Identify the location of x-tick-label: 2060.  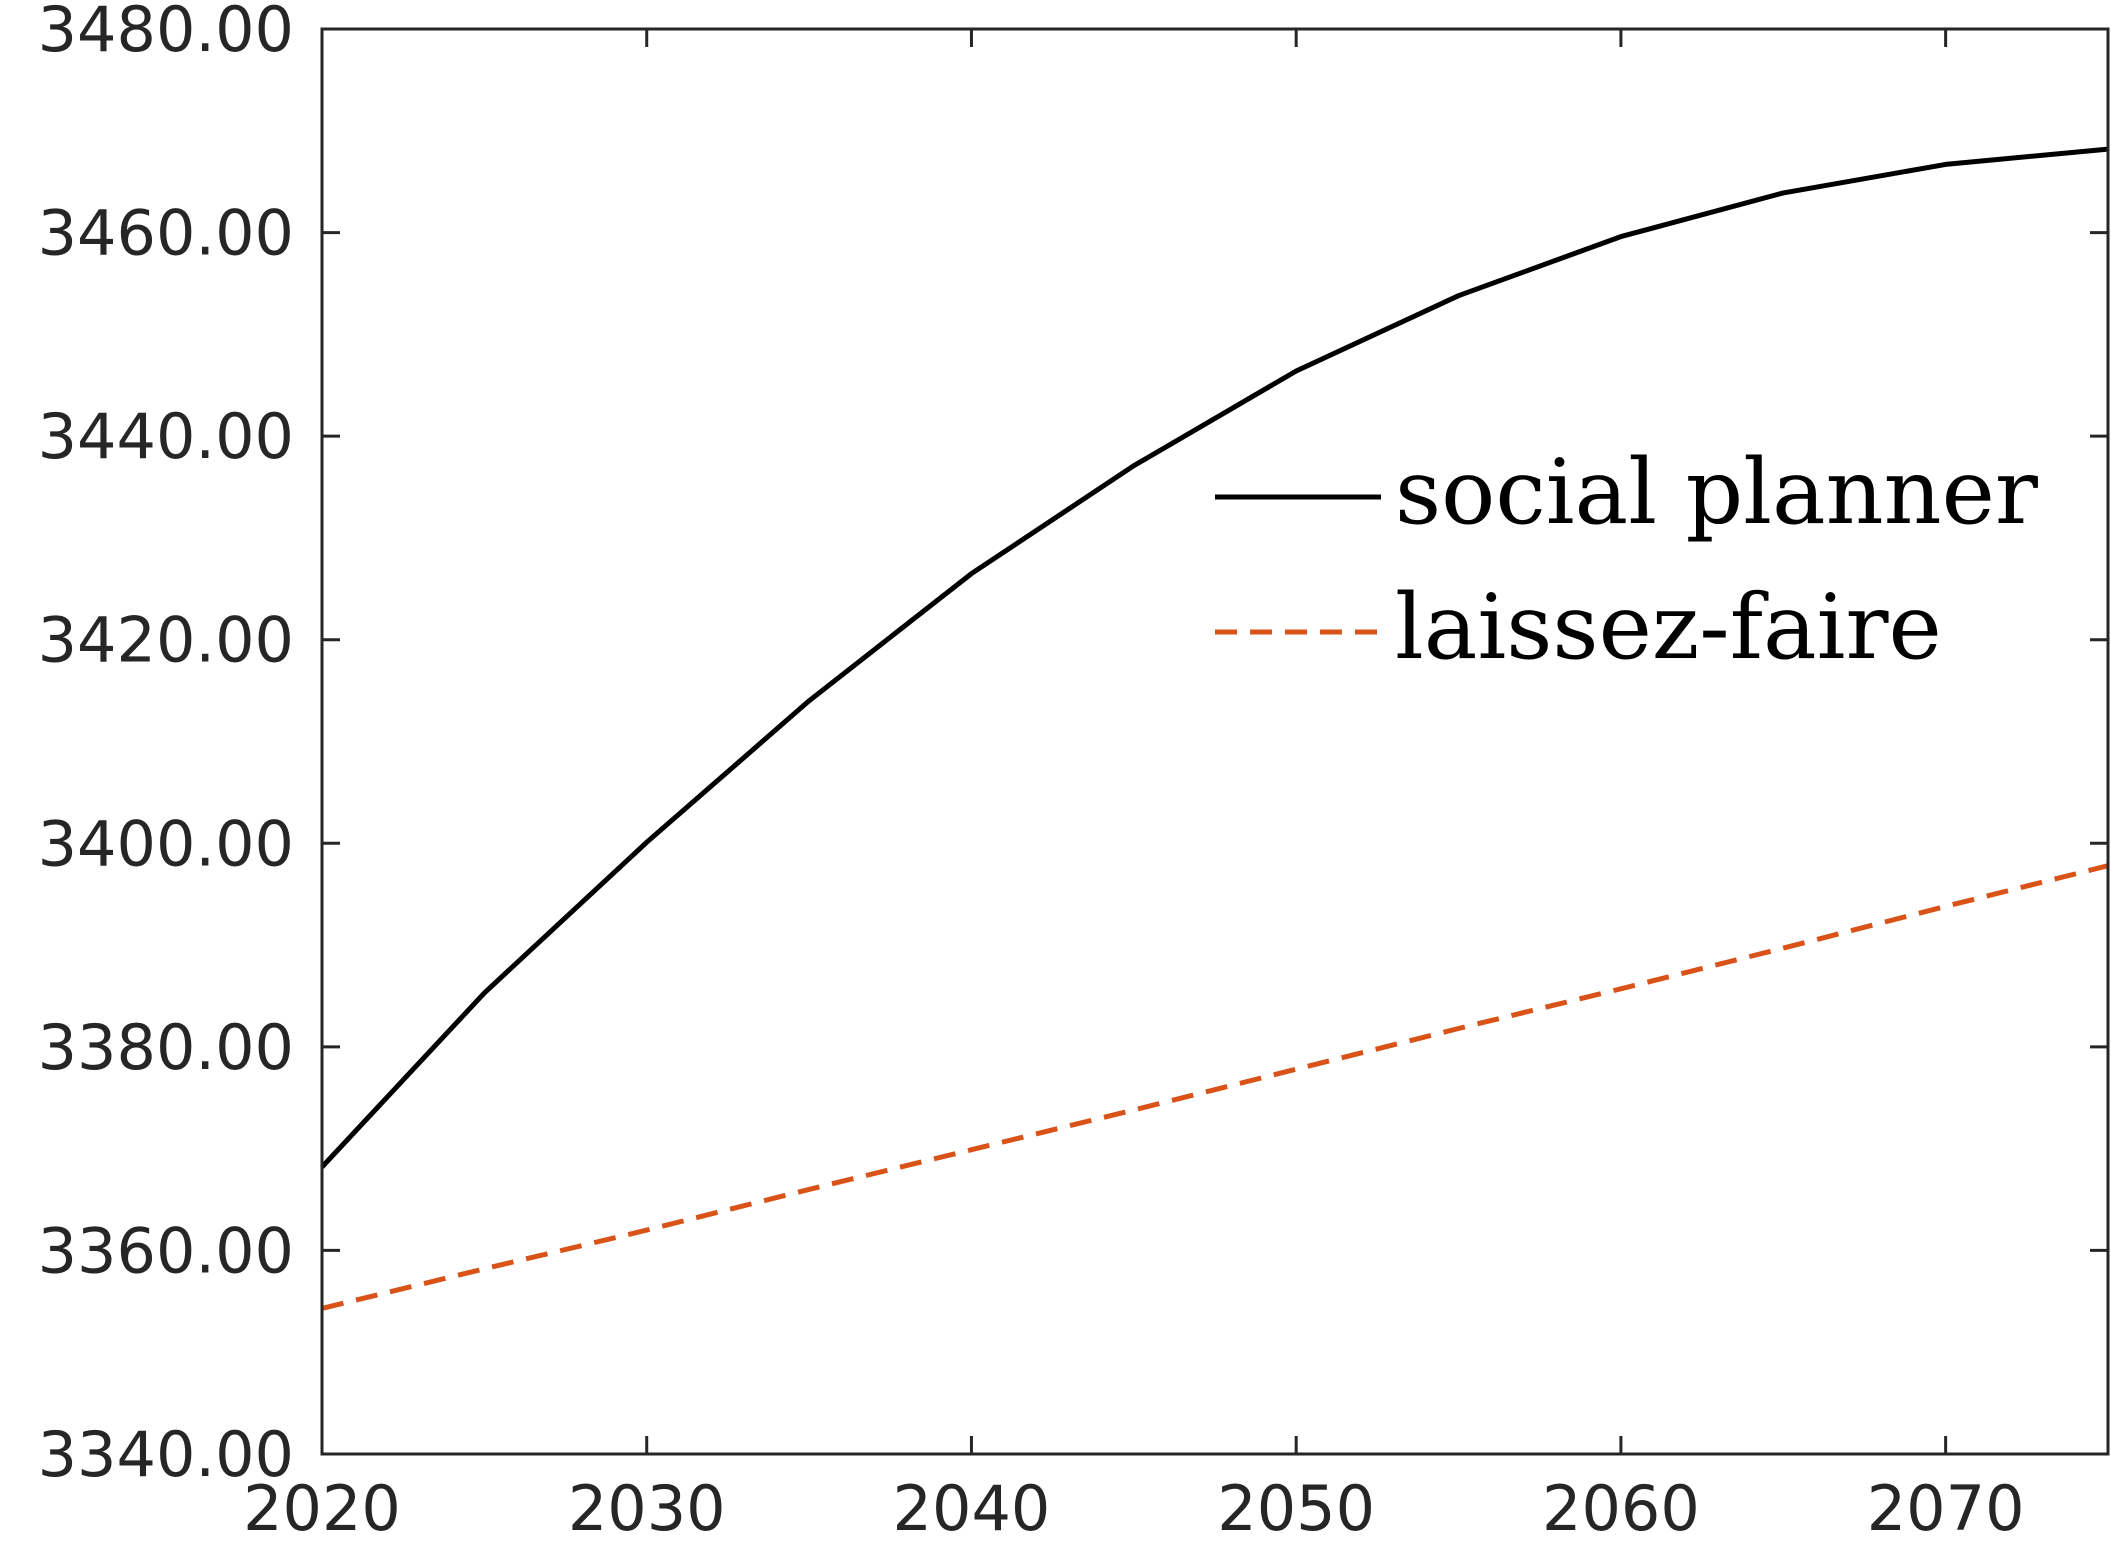
(1621, 1508).